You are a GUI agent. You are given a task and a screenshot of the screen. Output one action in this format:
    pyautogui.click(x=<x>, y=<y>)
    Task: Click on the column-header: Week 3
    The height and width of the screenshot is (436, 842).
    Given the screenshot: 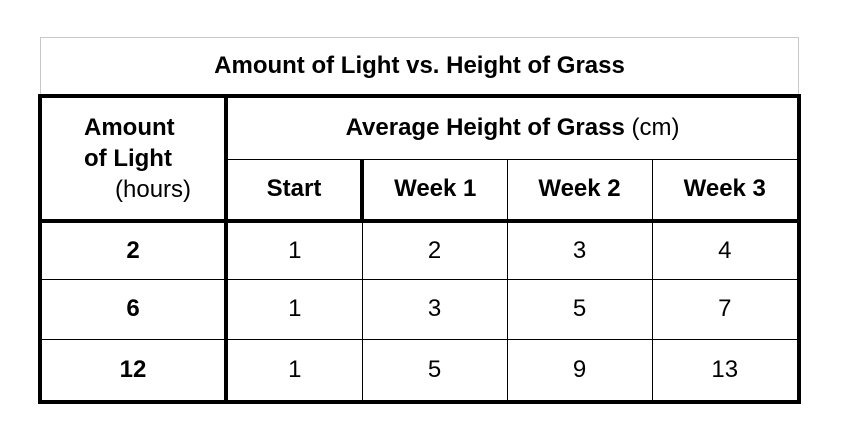 What is the action you would take?
    pyautogui.click(x=724, y=190)
    